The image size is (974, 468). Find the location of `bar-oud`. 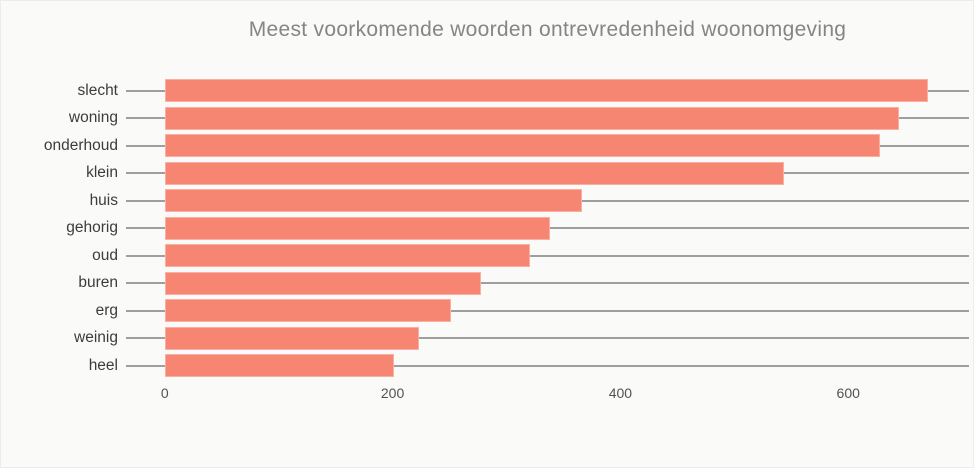

bar-oud is located at coordinates (347, 256).